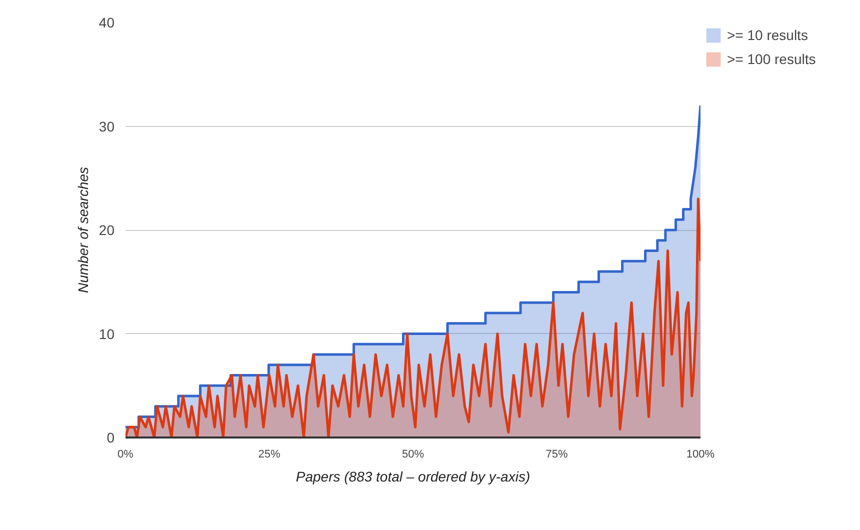  I want to click on y-tick-label: 40, so click(106, 22).